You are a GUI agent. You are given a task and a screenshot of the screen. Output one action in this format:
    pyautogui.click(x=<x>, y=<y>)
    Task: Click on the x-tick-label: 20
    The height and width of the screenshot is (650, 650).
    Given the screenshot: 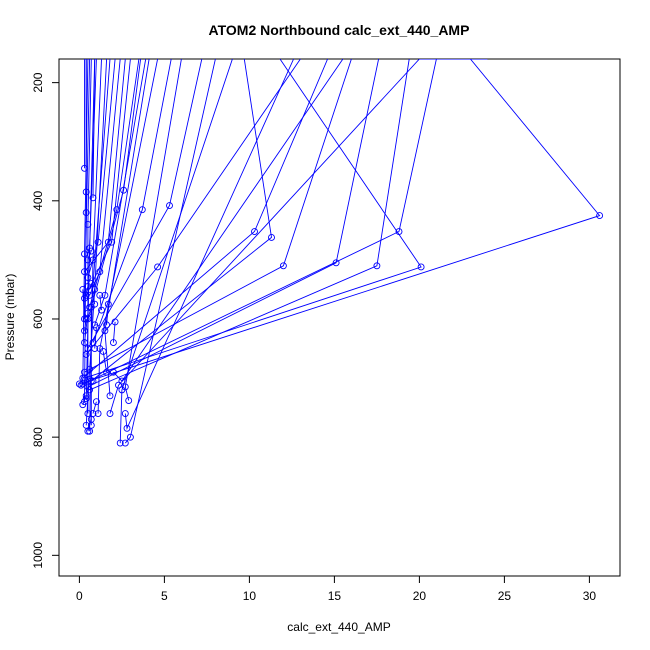 What is the action you would take?
    pyautogui.click(x=420, y=596)
    